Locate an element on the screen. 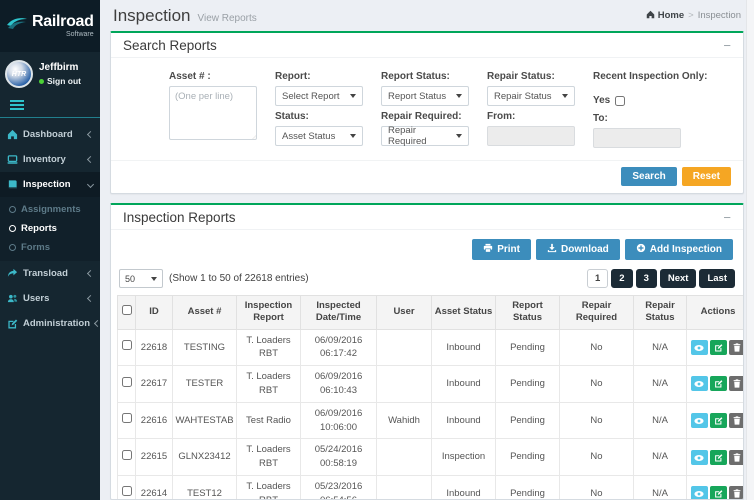 This screenshot has width=754, height=500. sidebar-item-administration: Administration is located at coordinates (50, 323).